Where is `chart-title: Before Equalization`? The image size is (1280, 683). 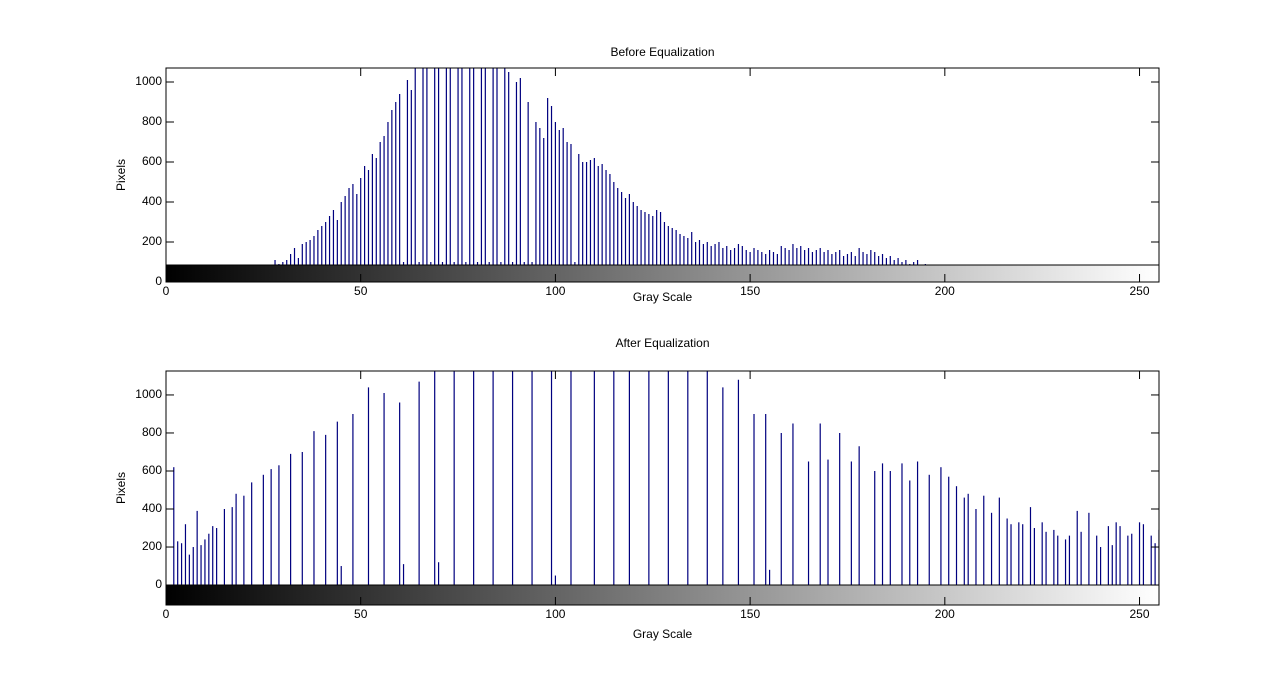
chart-title: Before Equalization is located at coordinates (662, 52).